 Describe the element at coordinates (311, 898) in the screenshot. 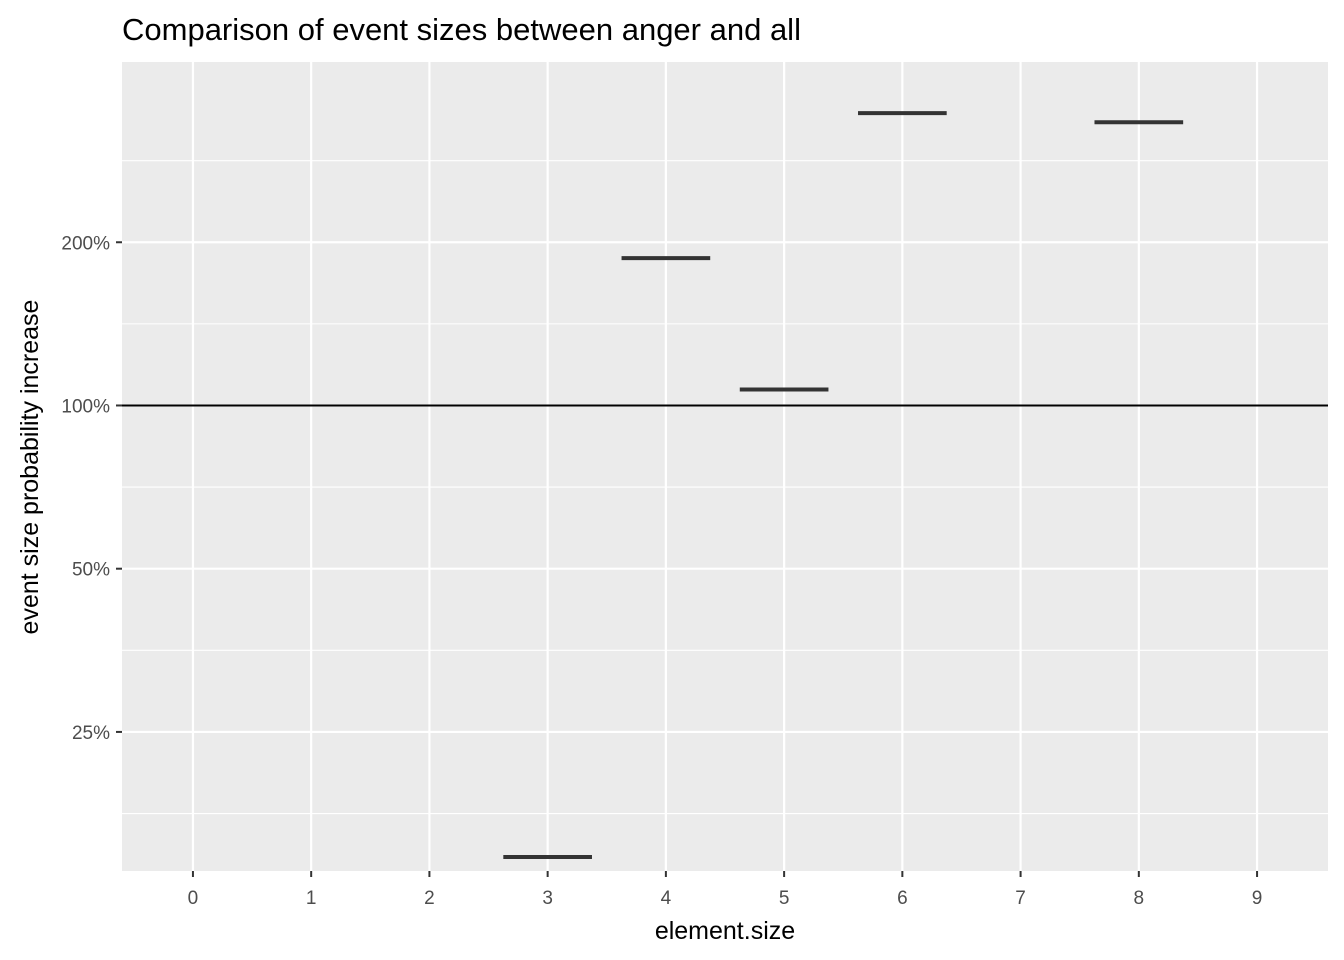

I see `x-tick-label: 1` at that location.